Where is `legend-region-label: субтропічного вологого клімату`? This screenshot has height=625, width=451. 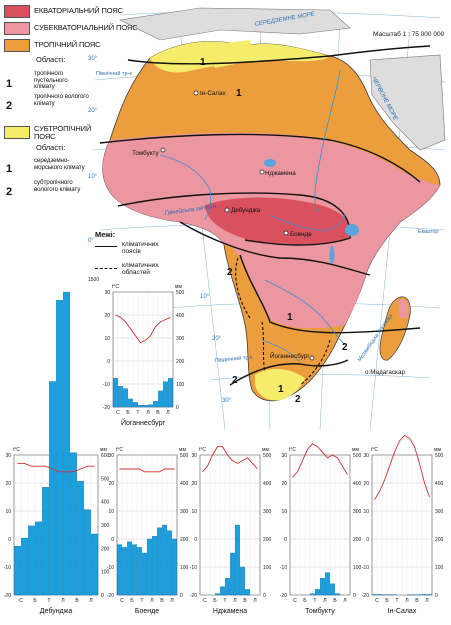 legend-region-label: субтропічного вологого клімату is located at coordinates (57, 186).